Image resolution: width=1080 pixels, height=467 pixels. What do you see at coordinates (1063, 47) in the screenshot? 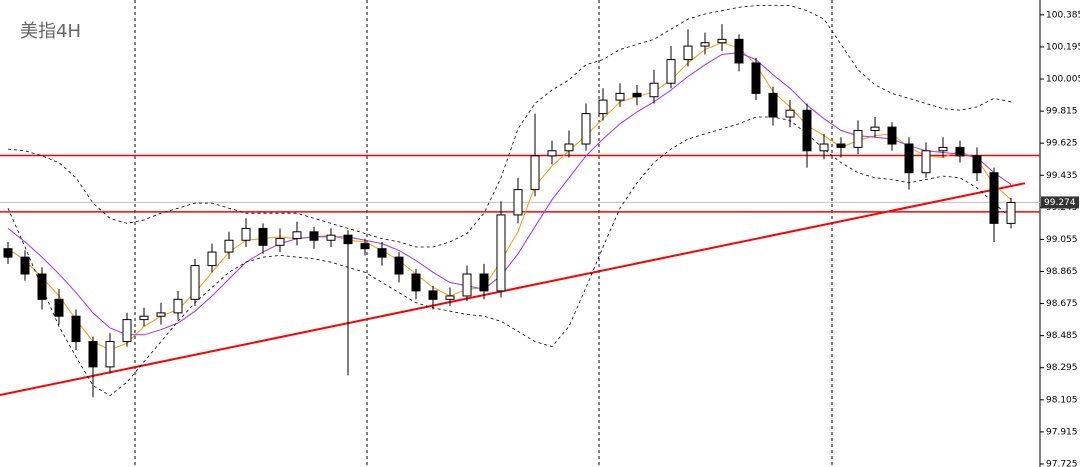
I see `y-tick-label: 100.195` at bounding box center [1063, 47].